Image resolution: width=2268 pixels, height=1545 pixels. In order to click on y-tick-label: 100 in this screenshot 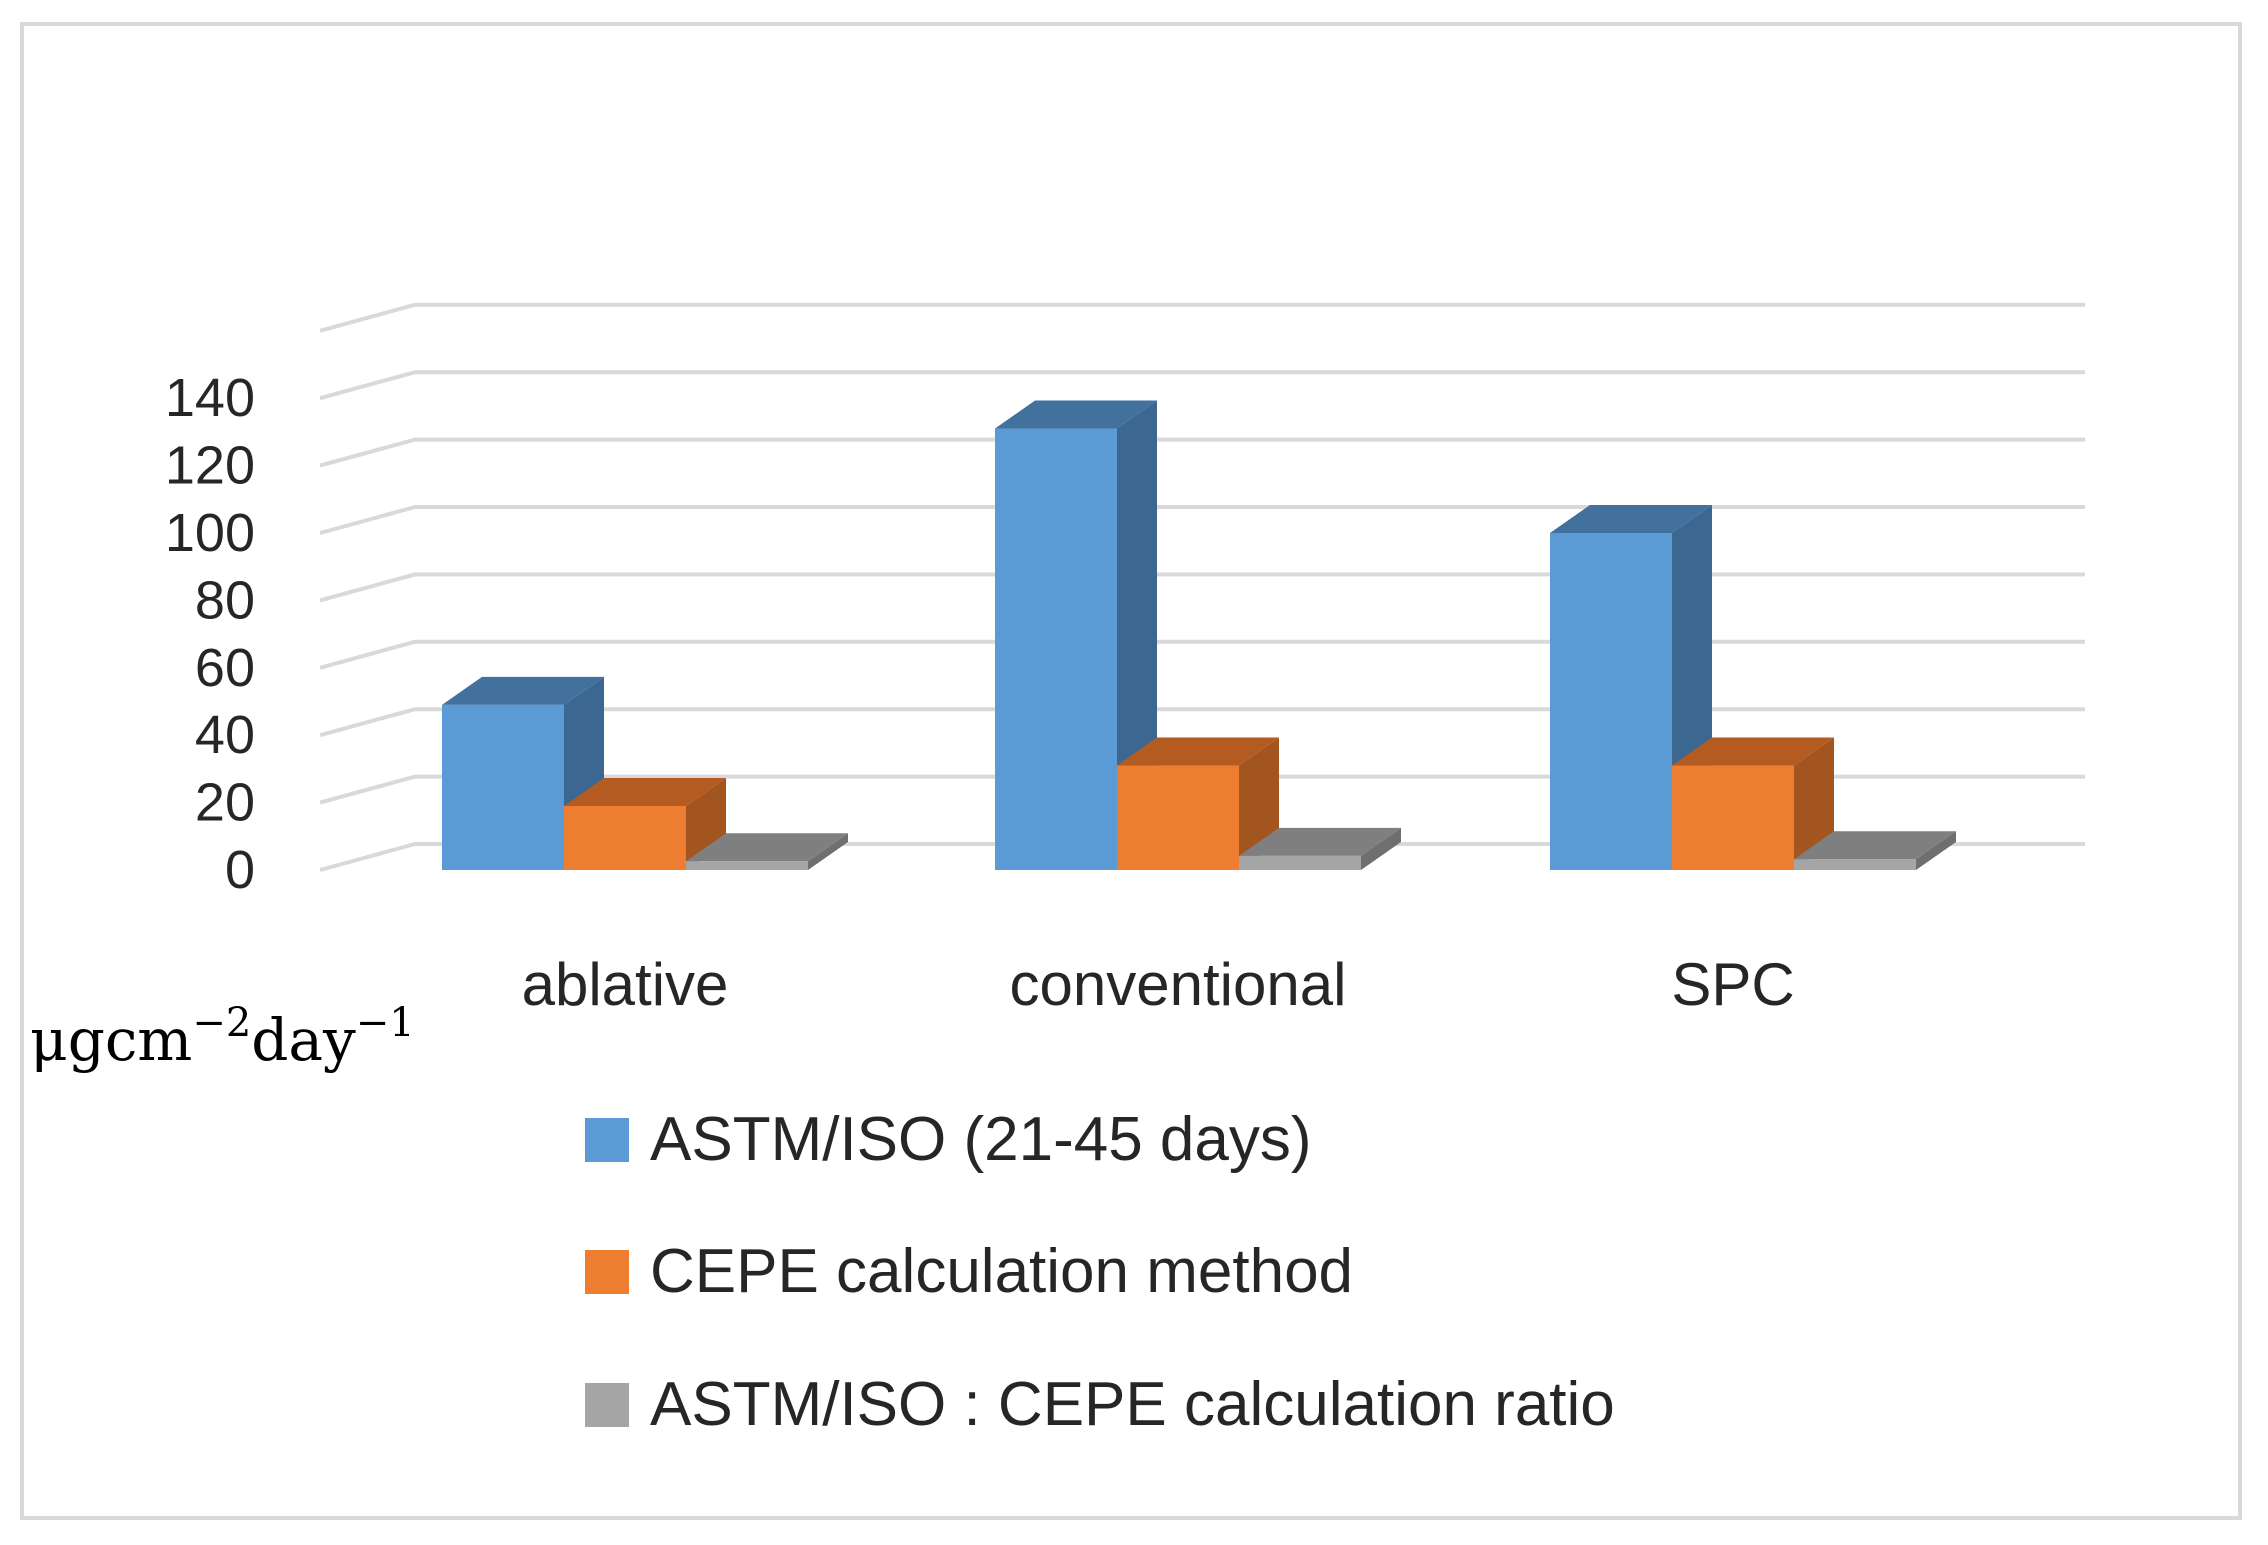, I will do `click(210, 533)`.